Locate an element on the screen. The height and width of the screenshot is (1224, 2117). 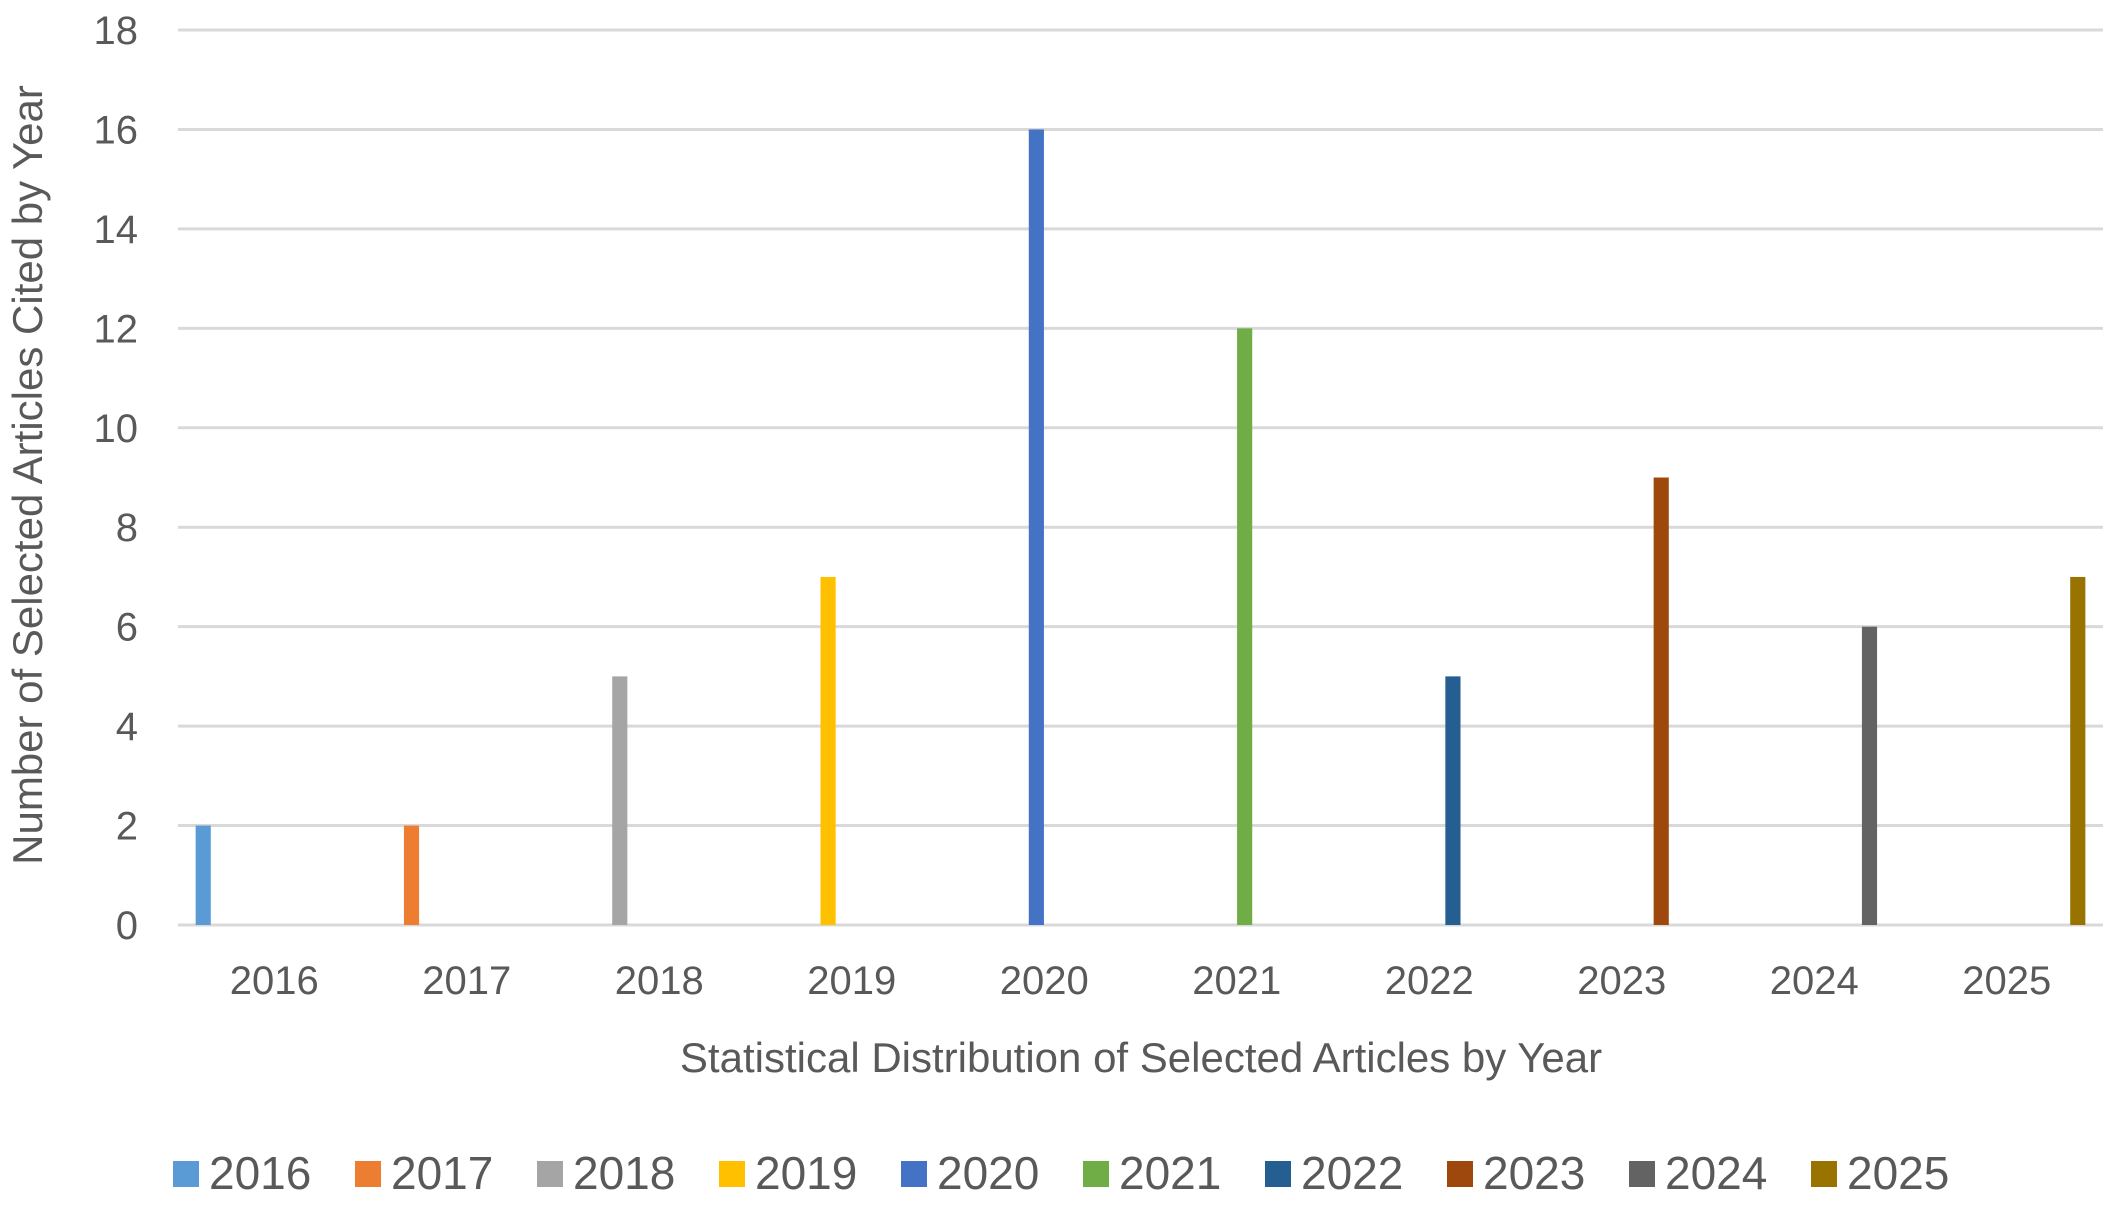
y-tick-label-16: 16 is located at coordinates (116, 130).